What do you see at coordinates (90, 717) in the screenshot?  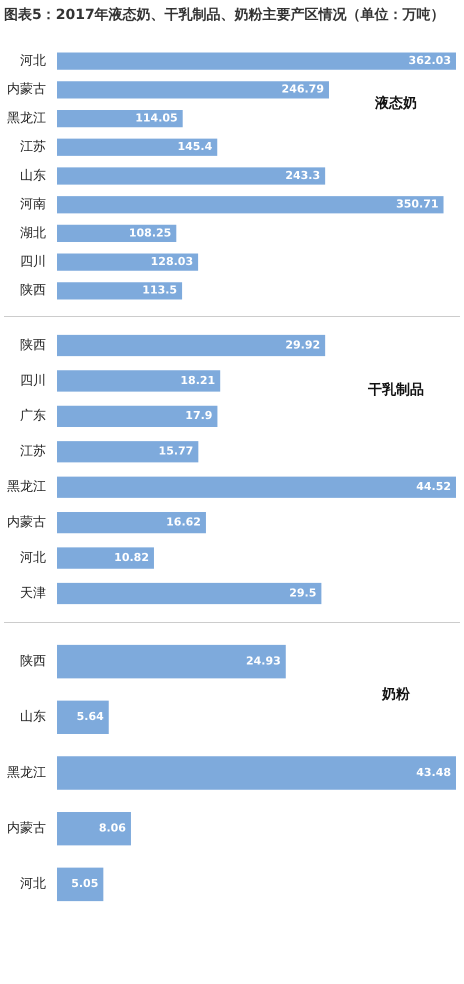 I see `data-label: 5.64` at bounding box center [90, 717].